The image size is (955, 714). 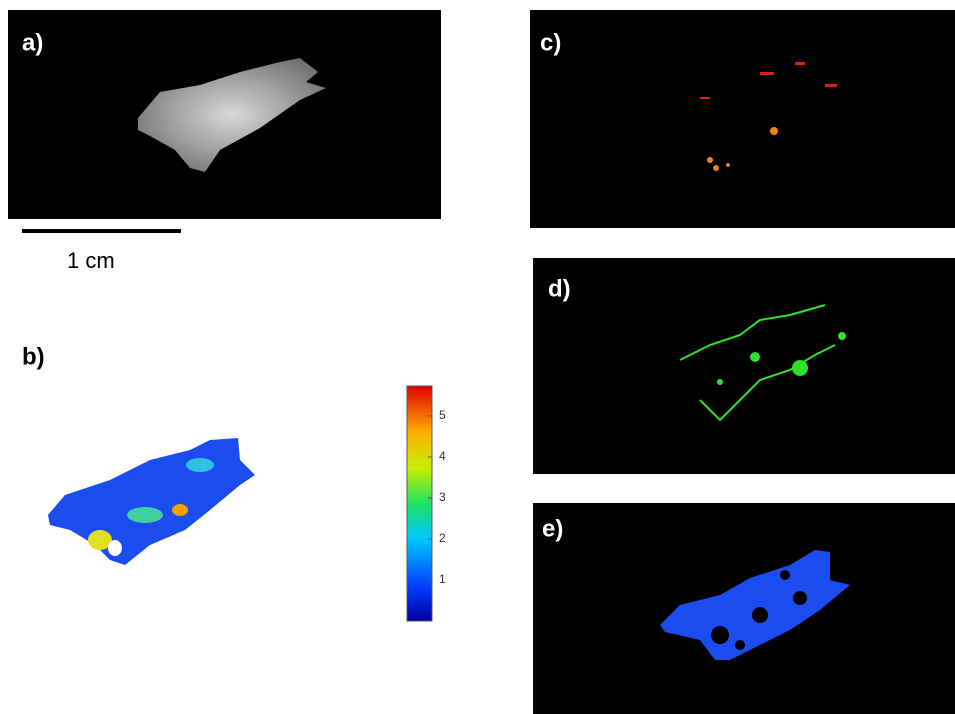 I want to click on scale-bar-label: 1 cm, so click(x=91, y=260).